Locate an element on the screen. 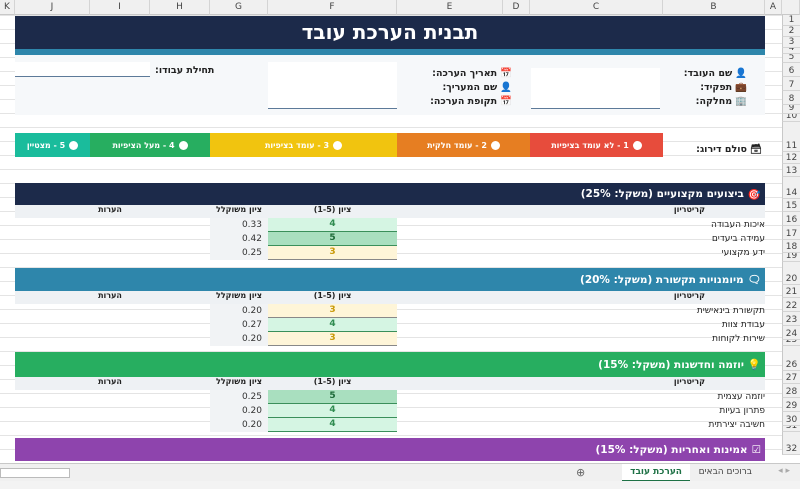 The image size is (800, 489). row-header: 11 is located at coordinates (791, 137).